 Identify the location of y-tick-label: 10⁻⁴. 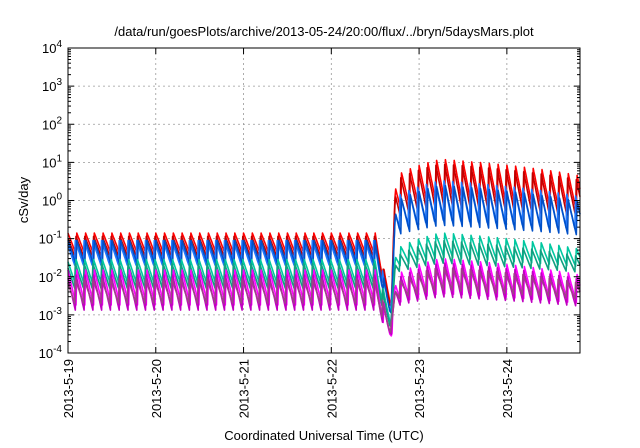
(51, 352).